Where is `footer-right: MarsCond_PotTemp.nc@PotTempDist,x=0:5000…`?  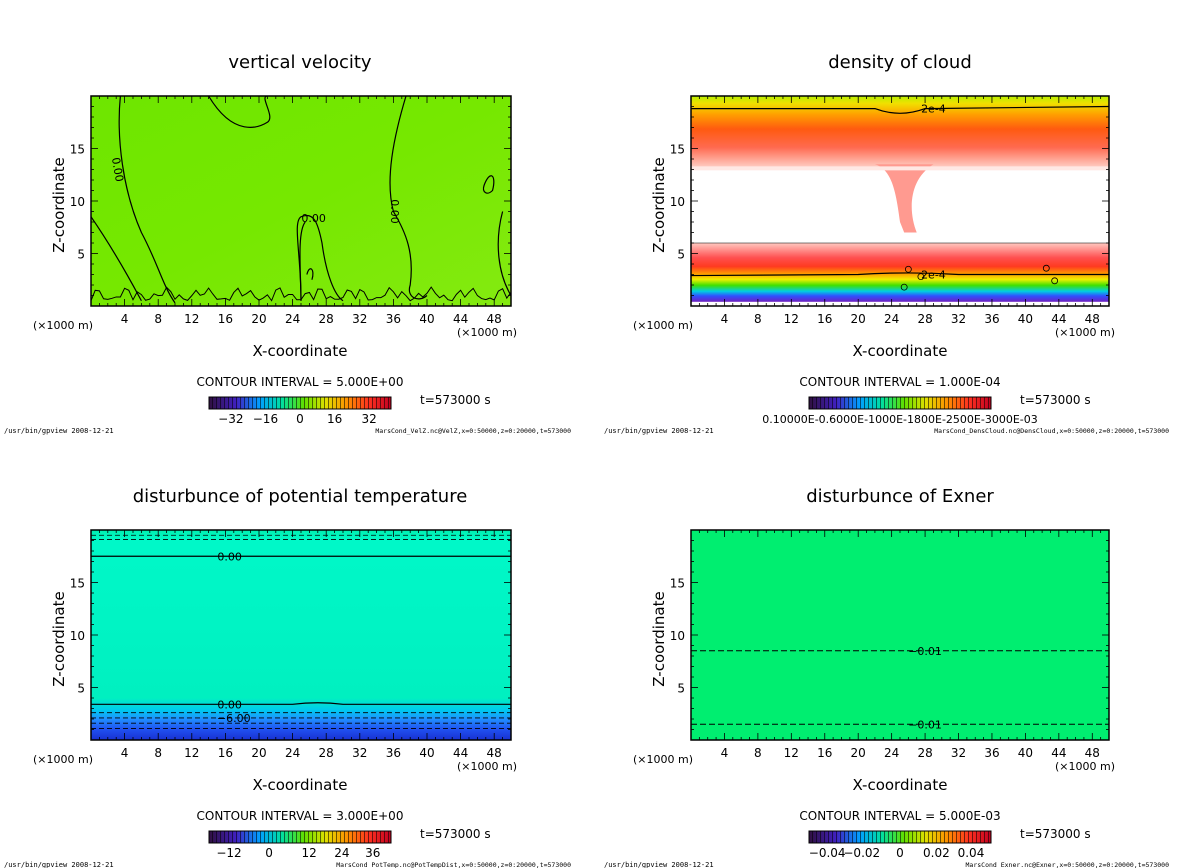
footer-right: MarsCond_PotTemp.nc@PotTempDist,x=0:5000… is located at coordinates (453, 864).